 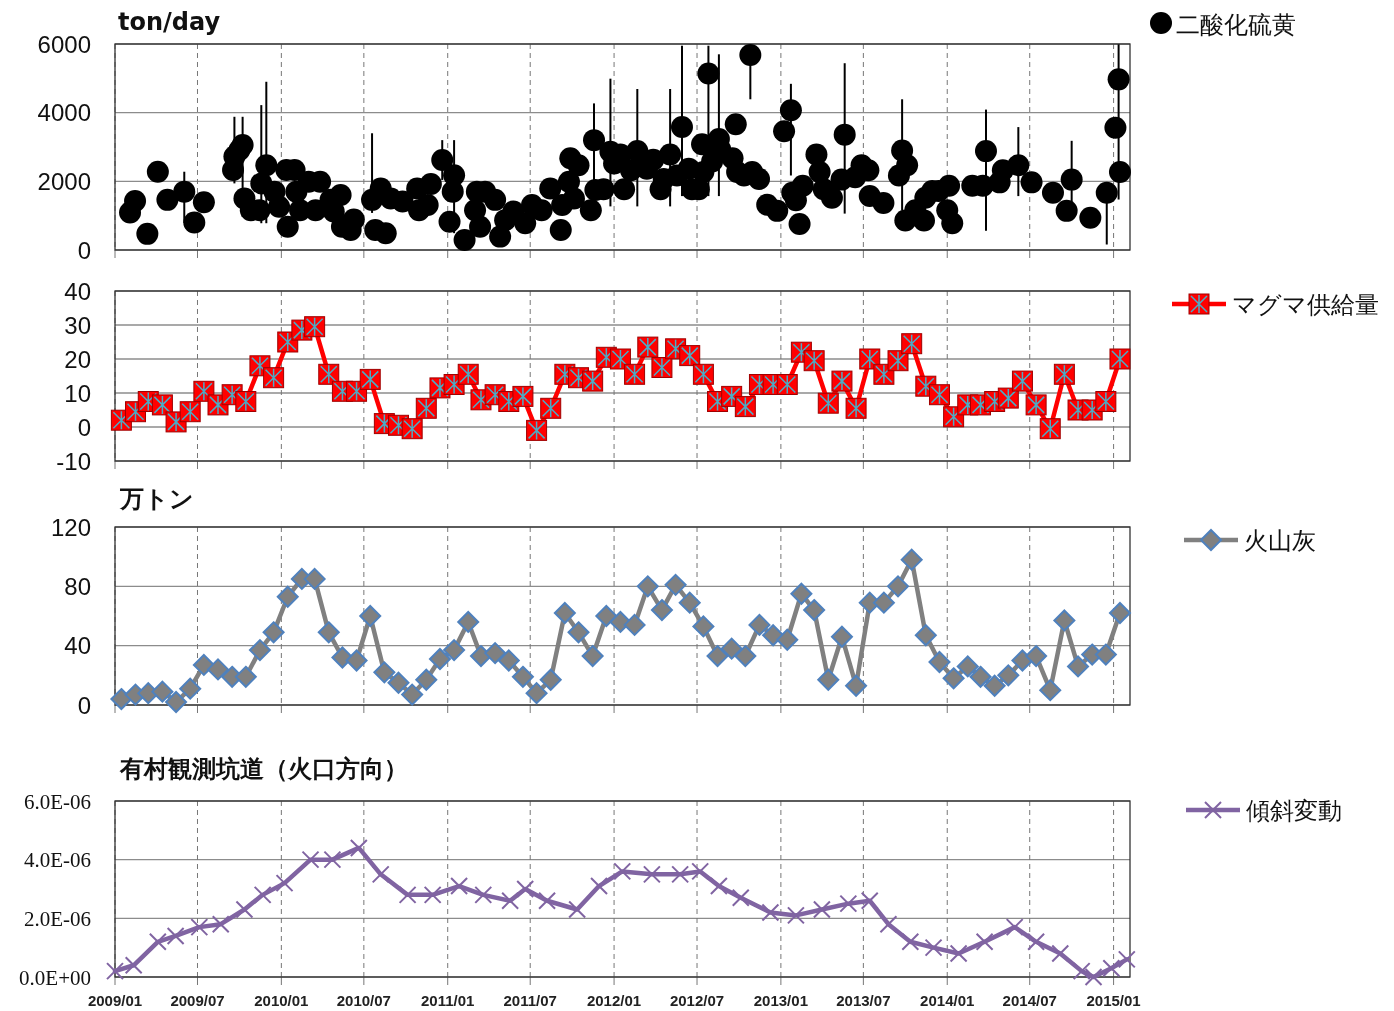 I want to click on x-tick-label: 2009/07, so click(x=197, y=1000).